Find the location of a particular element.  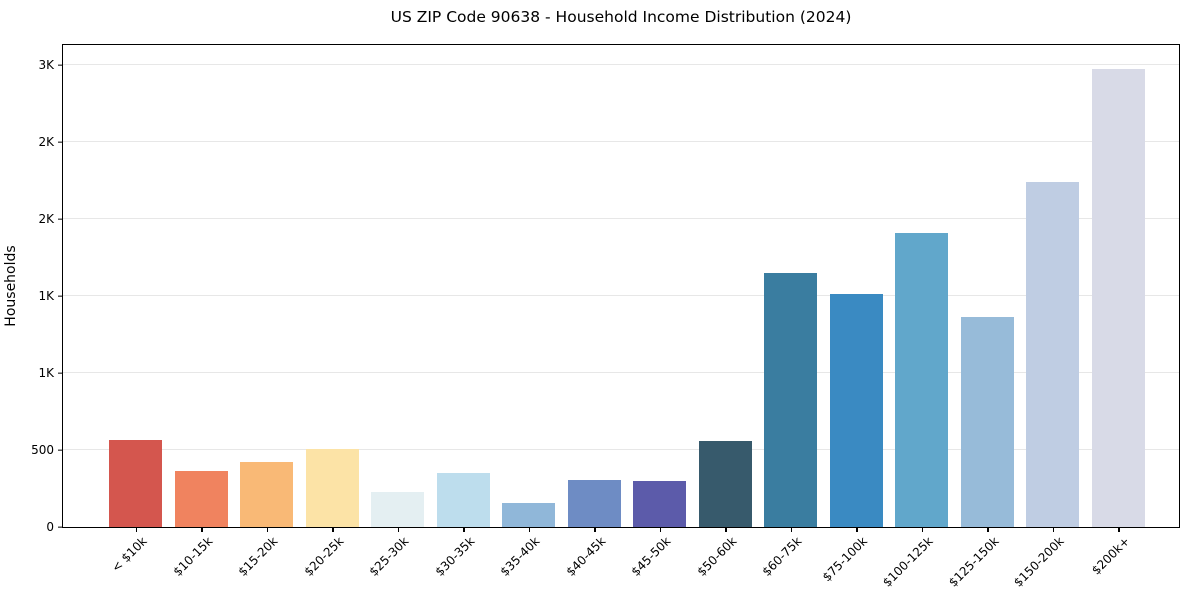

x-tick-label: $30-35k is located at coordinates (455, 556).